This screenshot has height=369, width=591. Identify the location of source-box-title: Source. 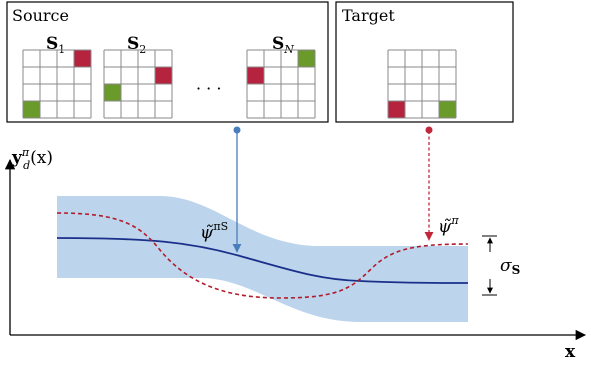
(40, 15).